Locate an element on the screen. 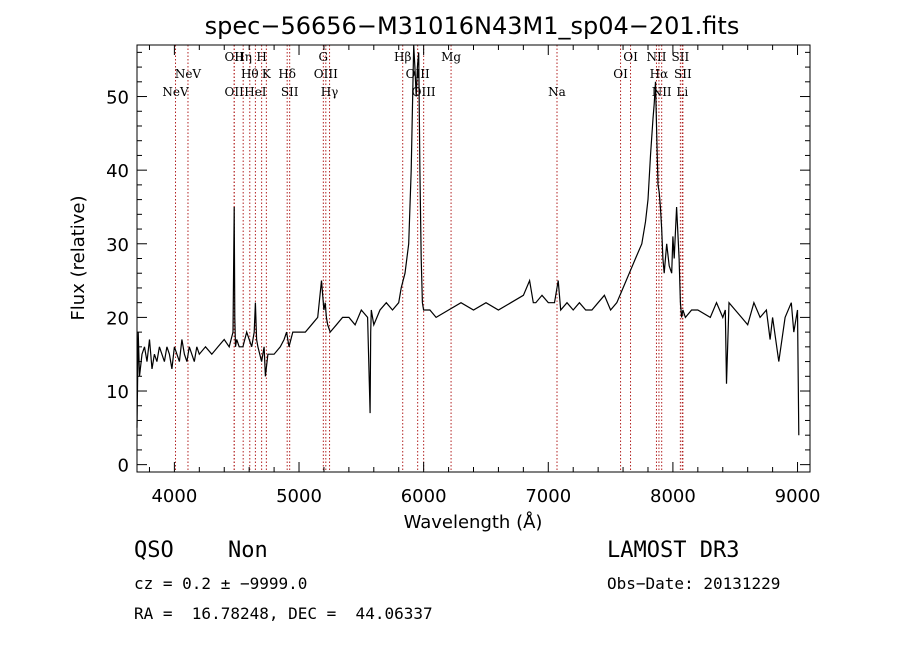 This screenshot has width=900, height=649. survey-label: LAMOST DR3 is located at coordinates (673, 550).